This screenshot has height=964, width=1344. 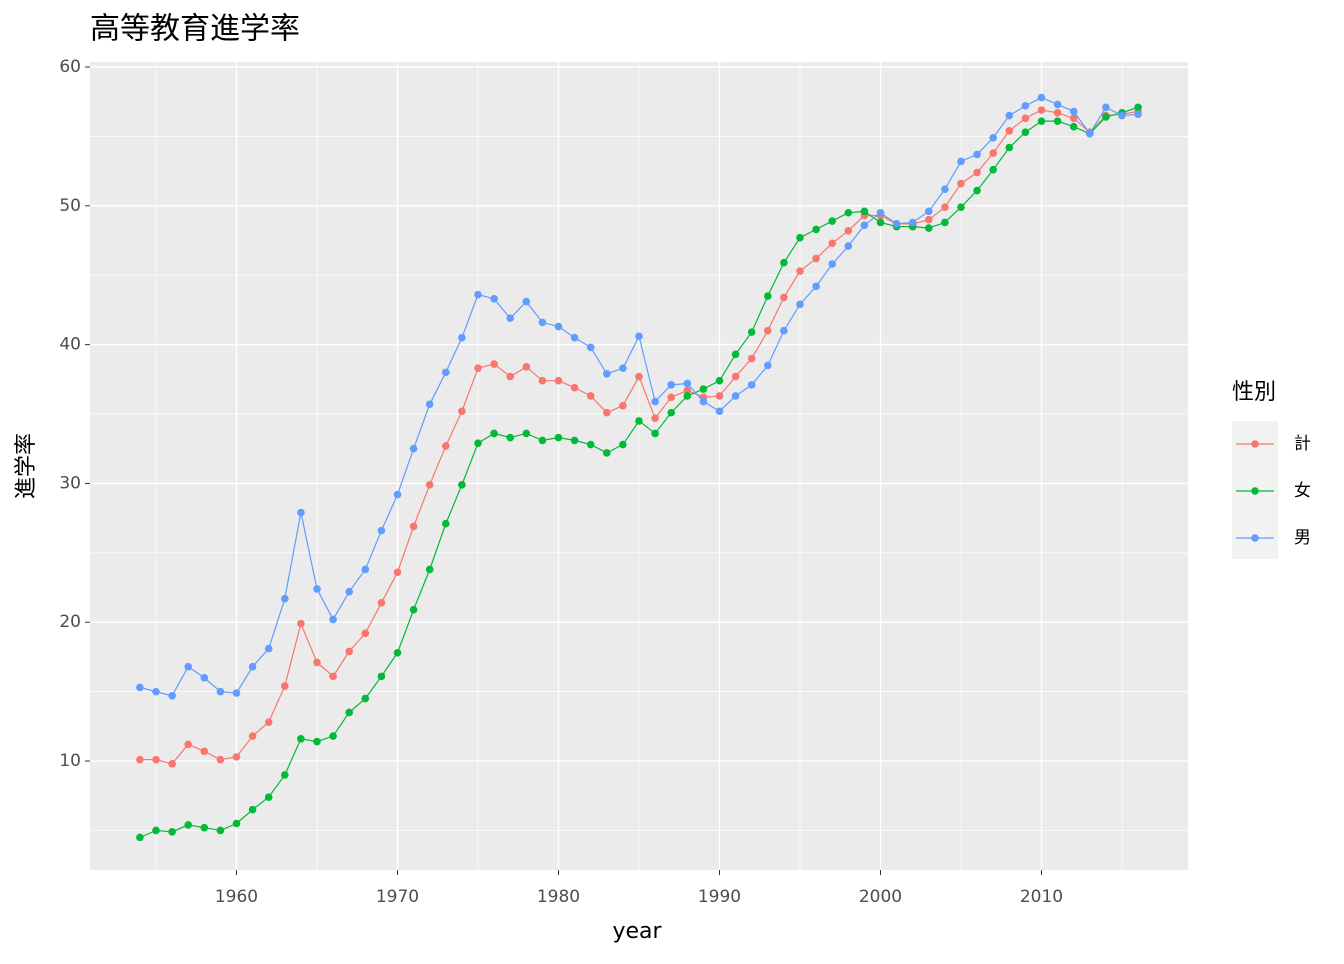 I want to click on x-tick-label: 1960, so click(x=236, y=897).